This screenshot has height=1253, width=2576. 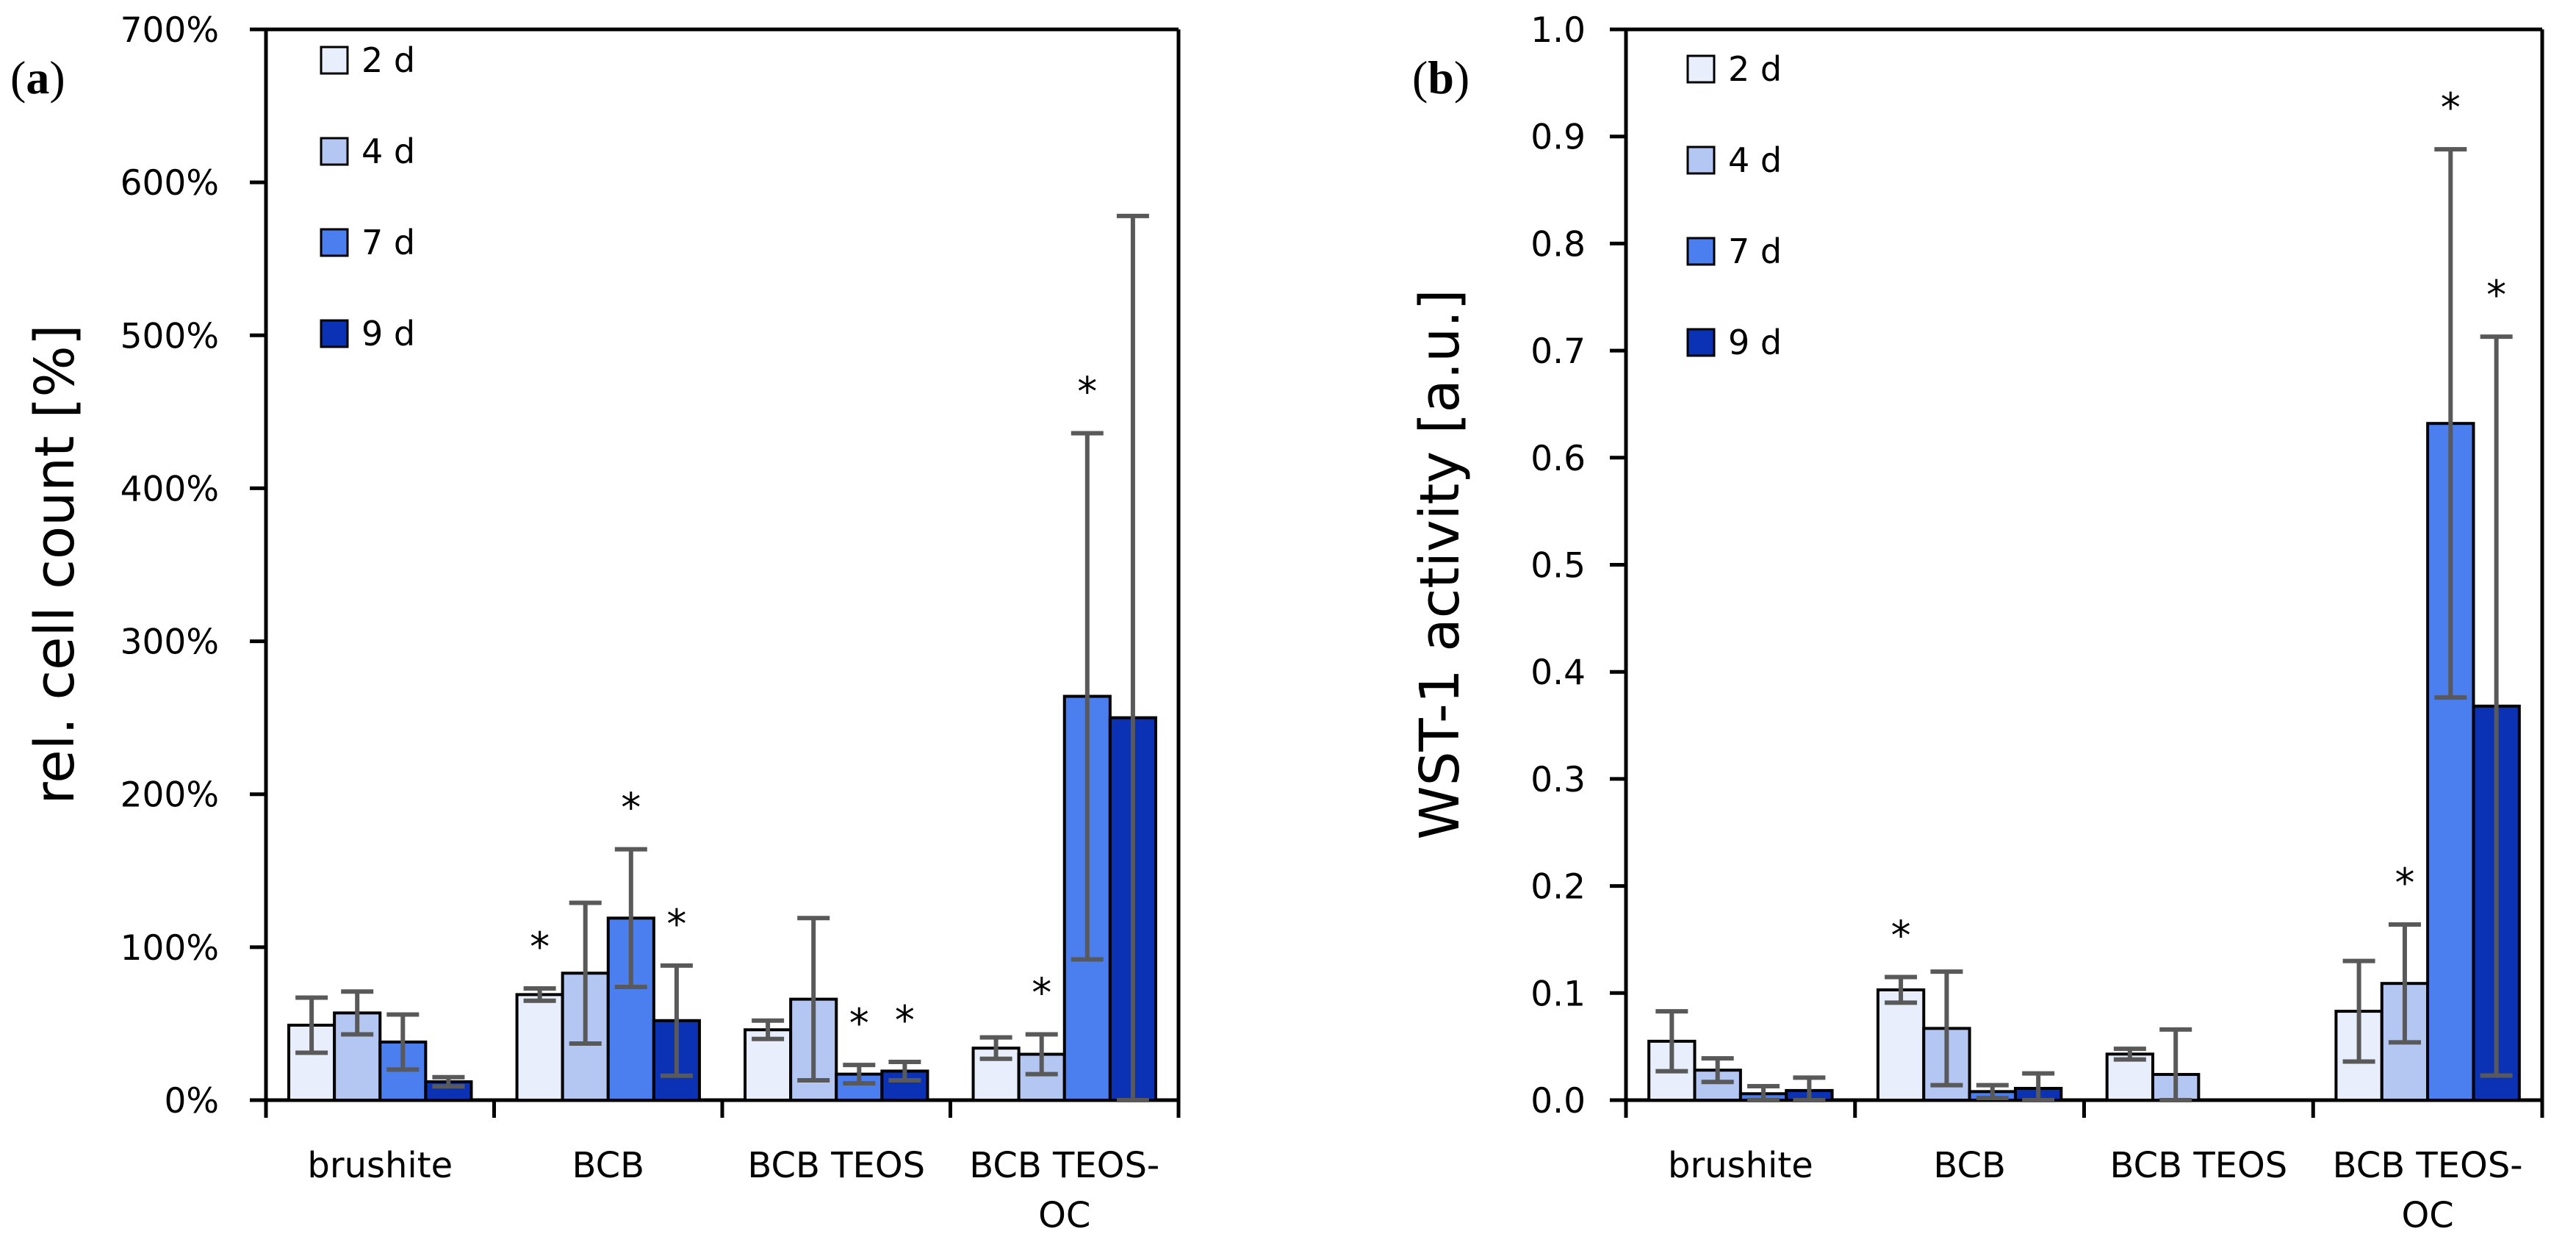 I want to click on y-tick-label: 0%, so click(x=191, y=1101).